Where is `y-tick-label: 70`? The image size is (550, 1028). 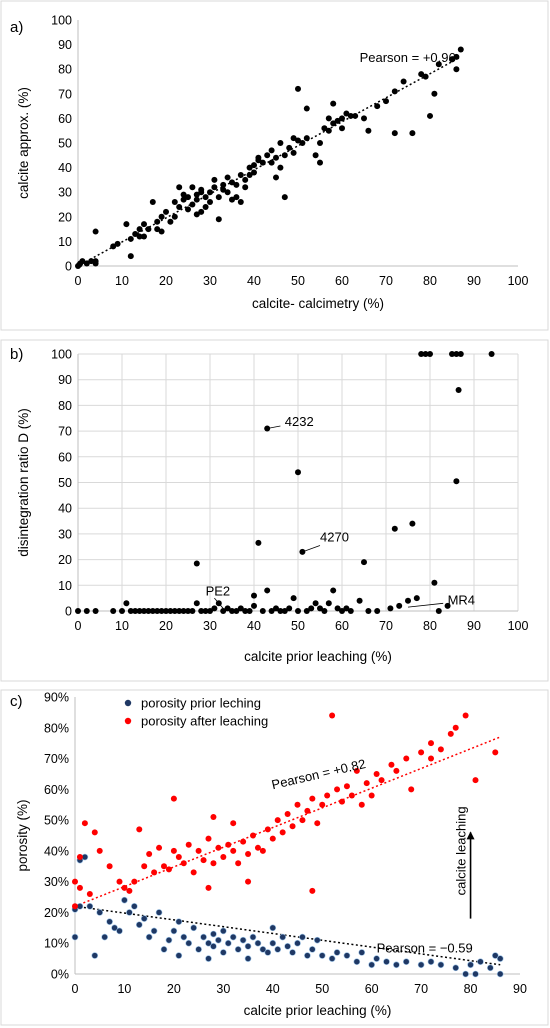 y-tick-label: 70 is located at coordinates (65, 94).